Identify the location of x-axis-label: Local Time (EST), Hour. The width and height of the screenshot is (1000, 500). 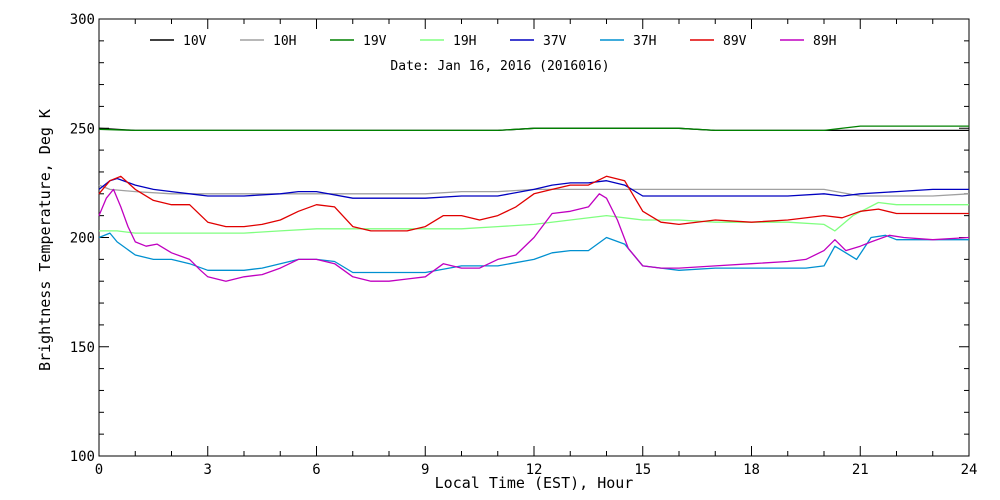
(534, 483).